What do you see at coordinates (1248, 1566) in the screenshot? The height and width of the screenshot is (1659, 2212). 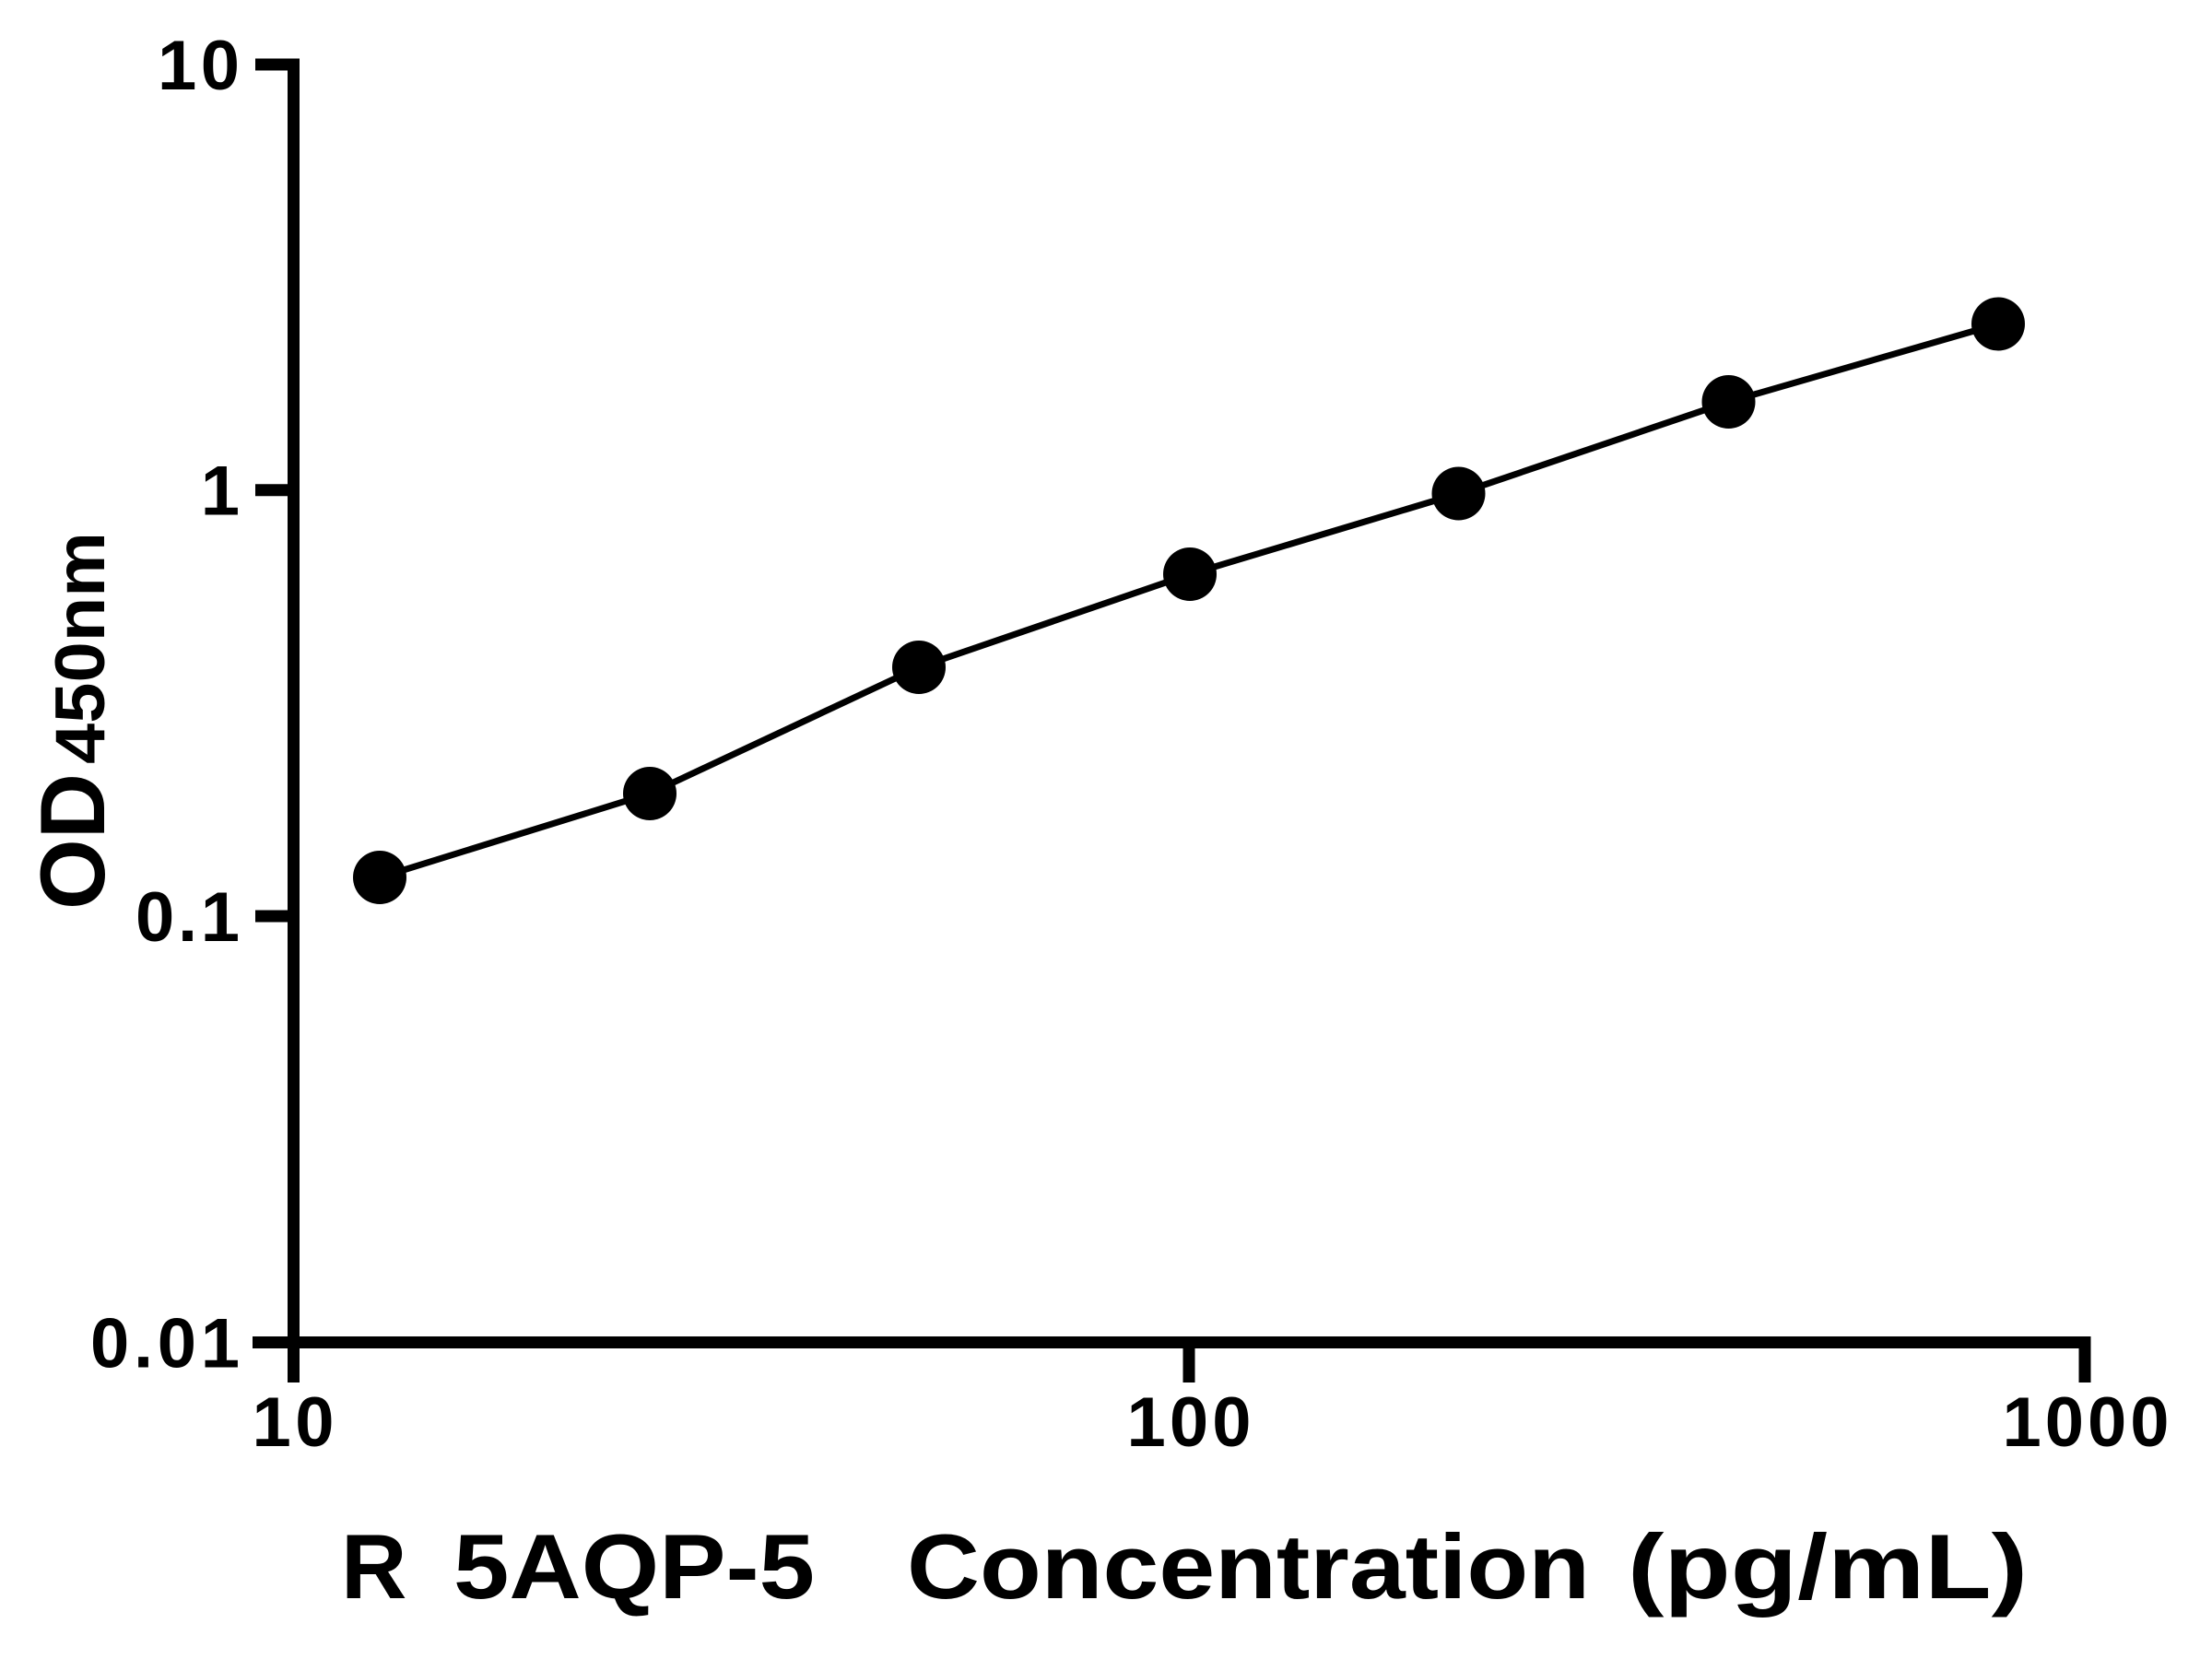 I see `svg-text: Concentration` at bounding box center [1248, 1566].